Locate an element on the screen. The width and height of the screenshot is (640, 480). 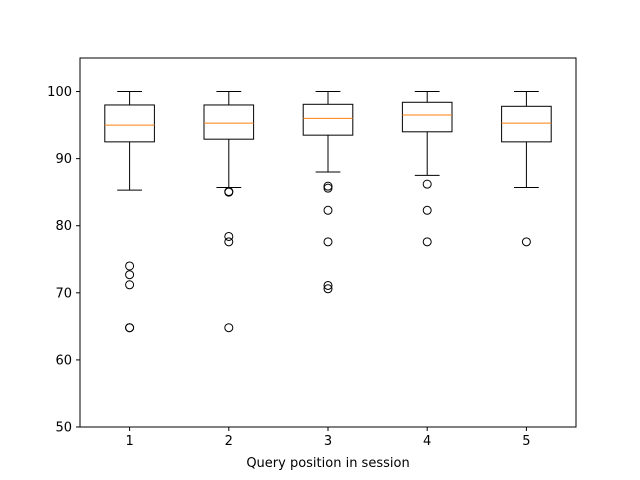
y-tick-label: 90 is located at coordinates (63, 159).